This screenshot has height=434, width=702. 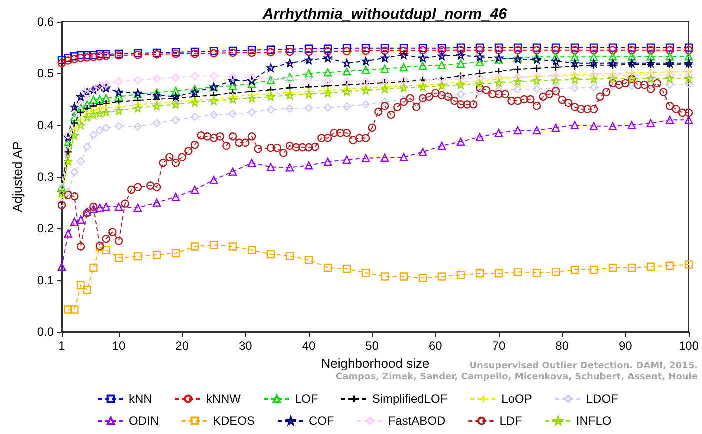 What do you see at coordinates (410, 399) in the screenshot?
I see `legend-label: SimplifiedLOF` at bounding box center [410, 399].